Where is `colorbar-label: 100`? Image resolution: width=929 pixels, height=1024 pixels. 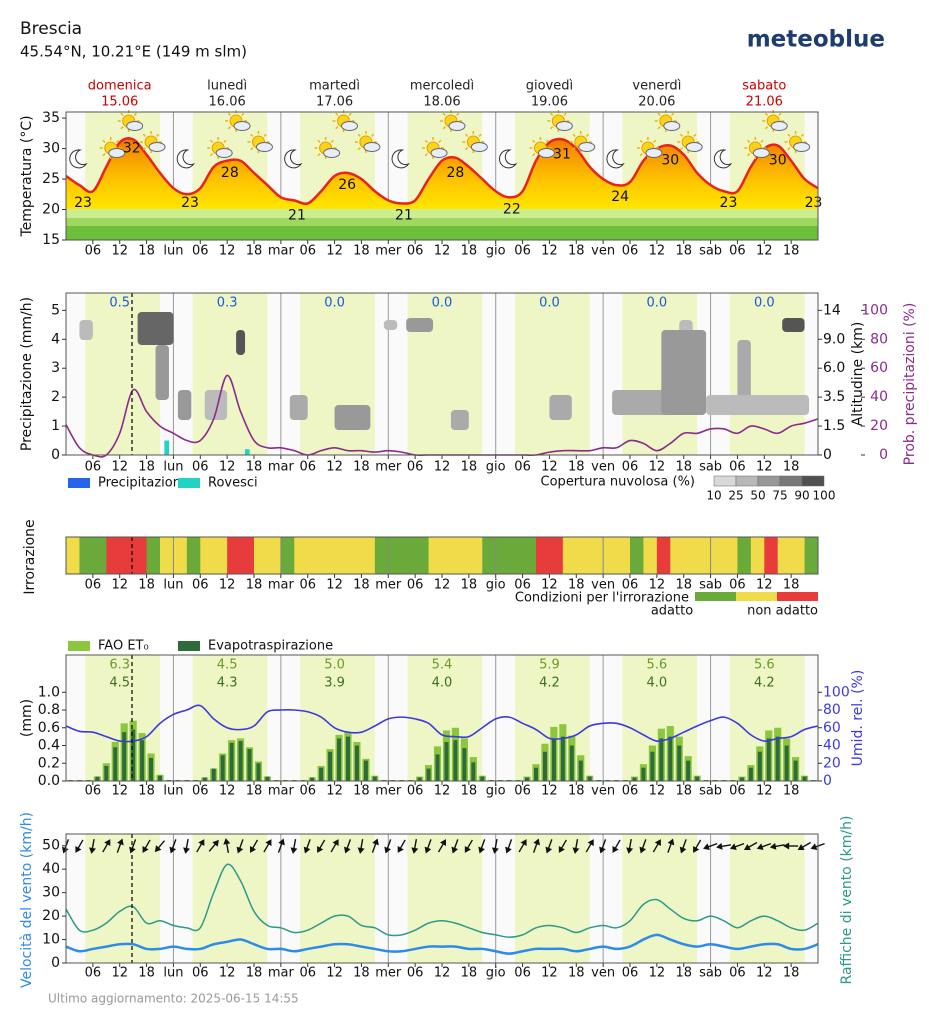 colorbar-label: 100 is located at coordinates (824, 496).